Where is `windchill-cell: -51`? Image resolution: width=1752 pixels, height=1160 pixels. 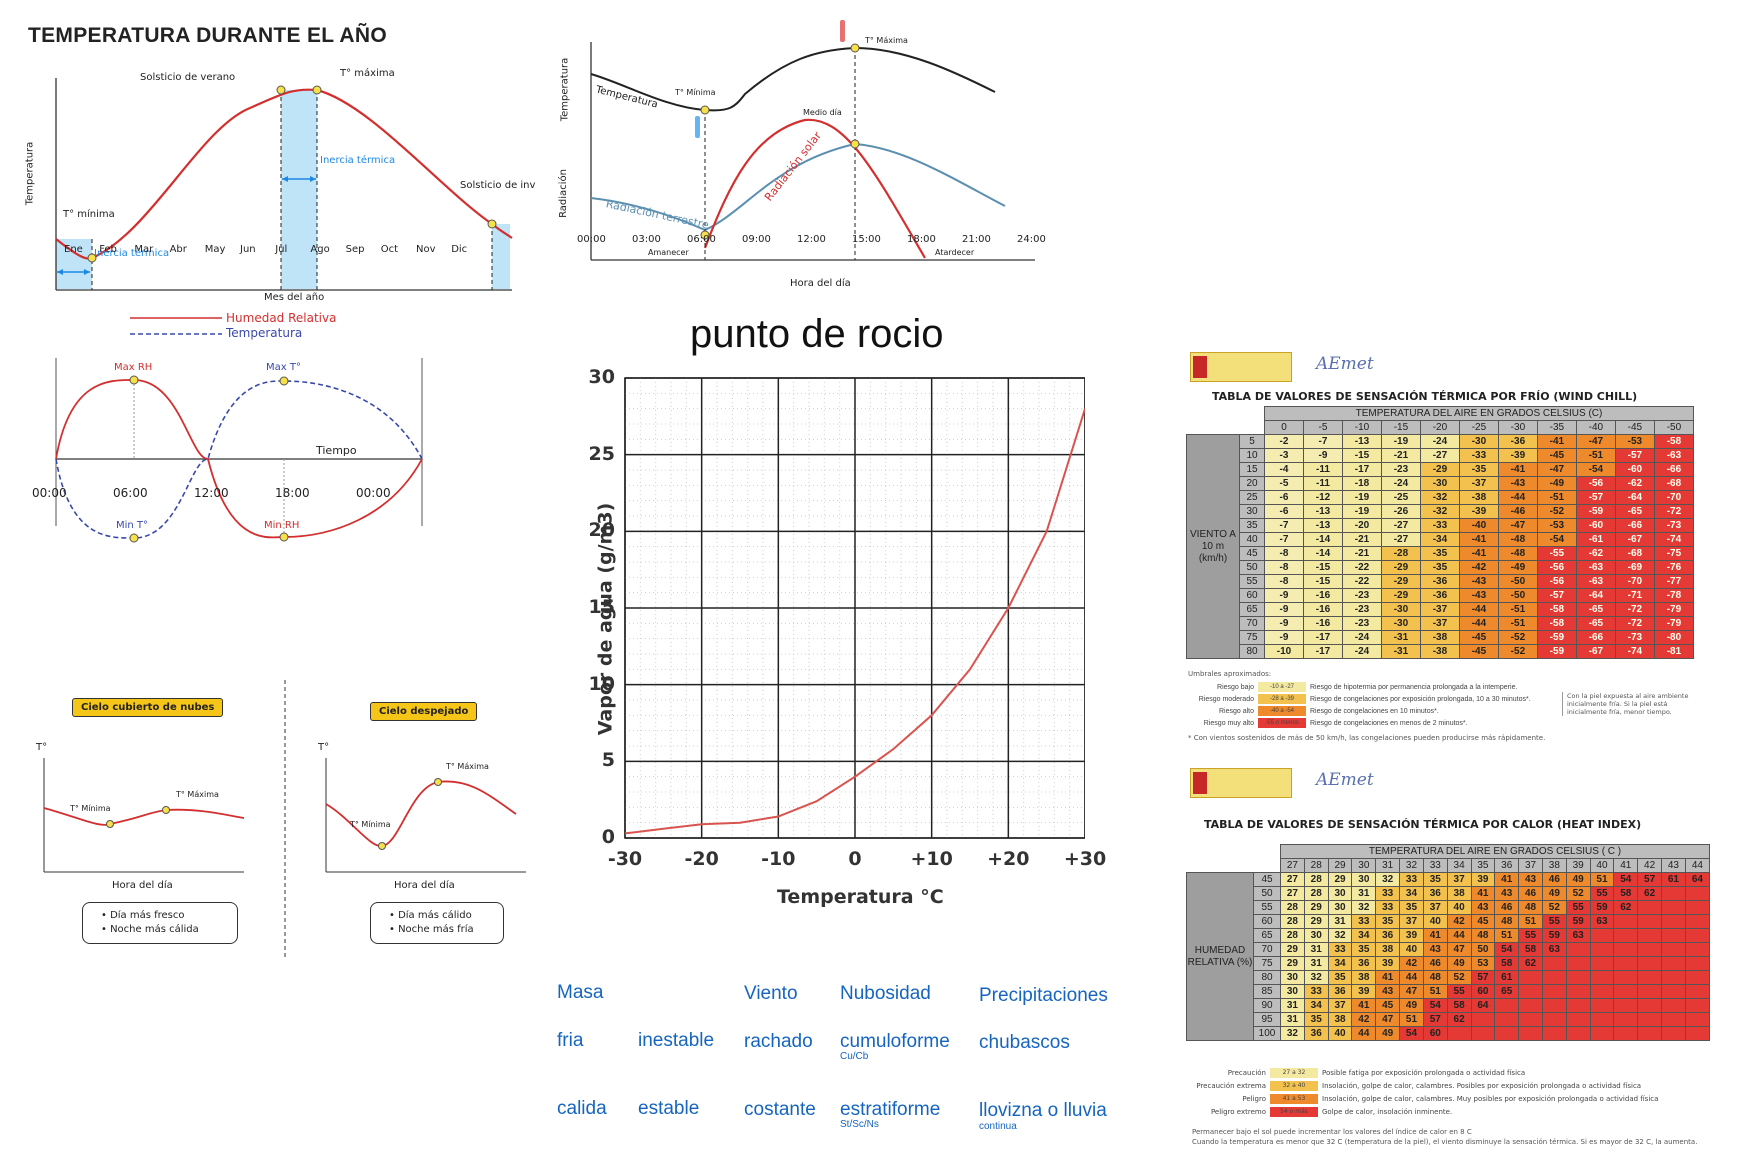 windchill-cell: -51 is located at coordinates (1556, 497).